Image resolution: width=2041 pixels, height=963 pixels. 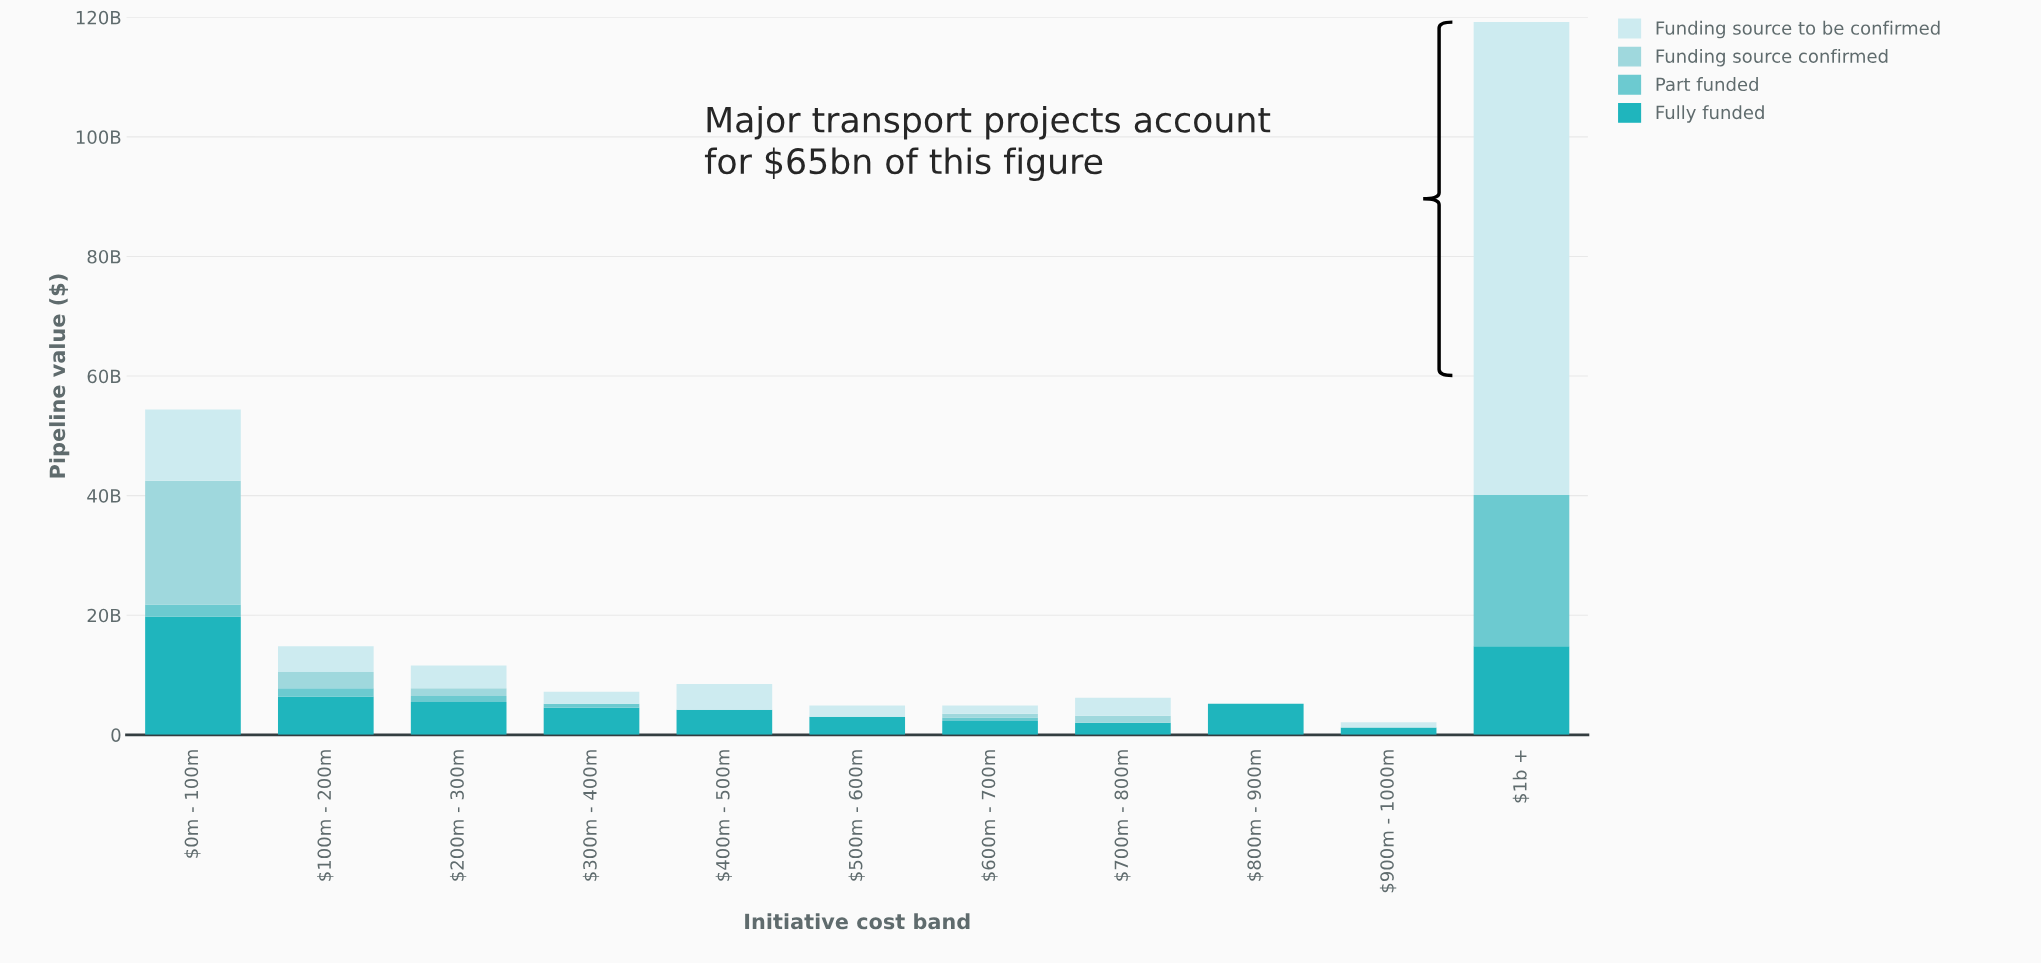 What do you see at coordinates (59, 376) in the screenshot?
I see `y-axis-title: Pipeline value ($)` at bounding box center [59, 376].